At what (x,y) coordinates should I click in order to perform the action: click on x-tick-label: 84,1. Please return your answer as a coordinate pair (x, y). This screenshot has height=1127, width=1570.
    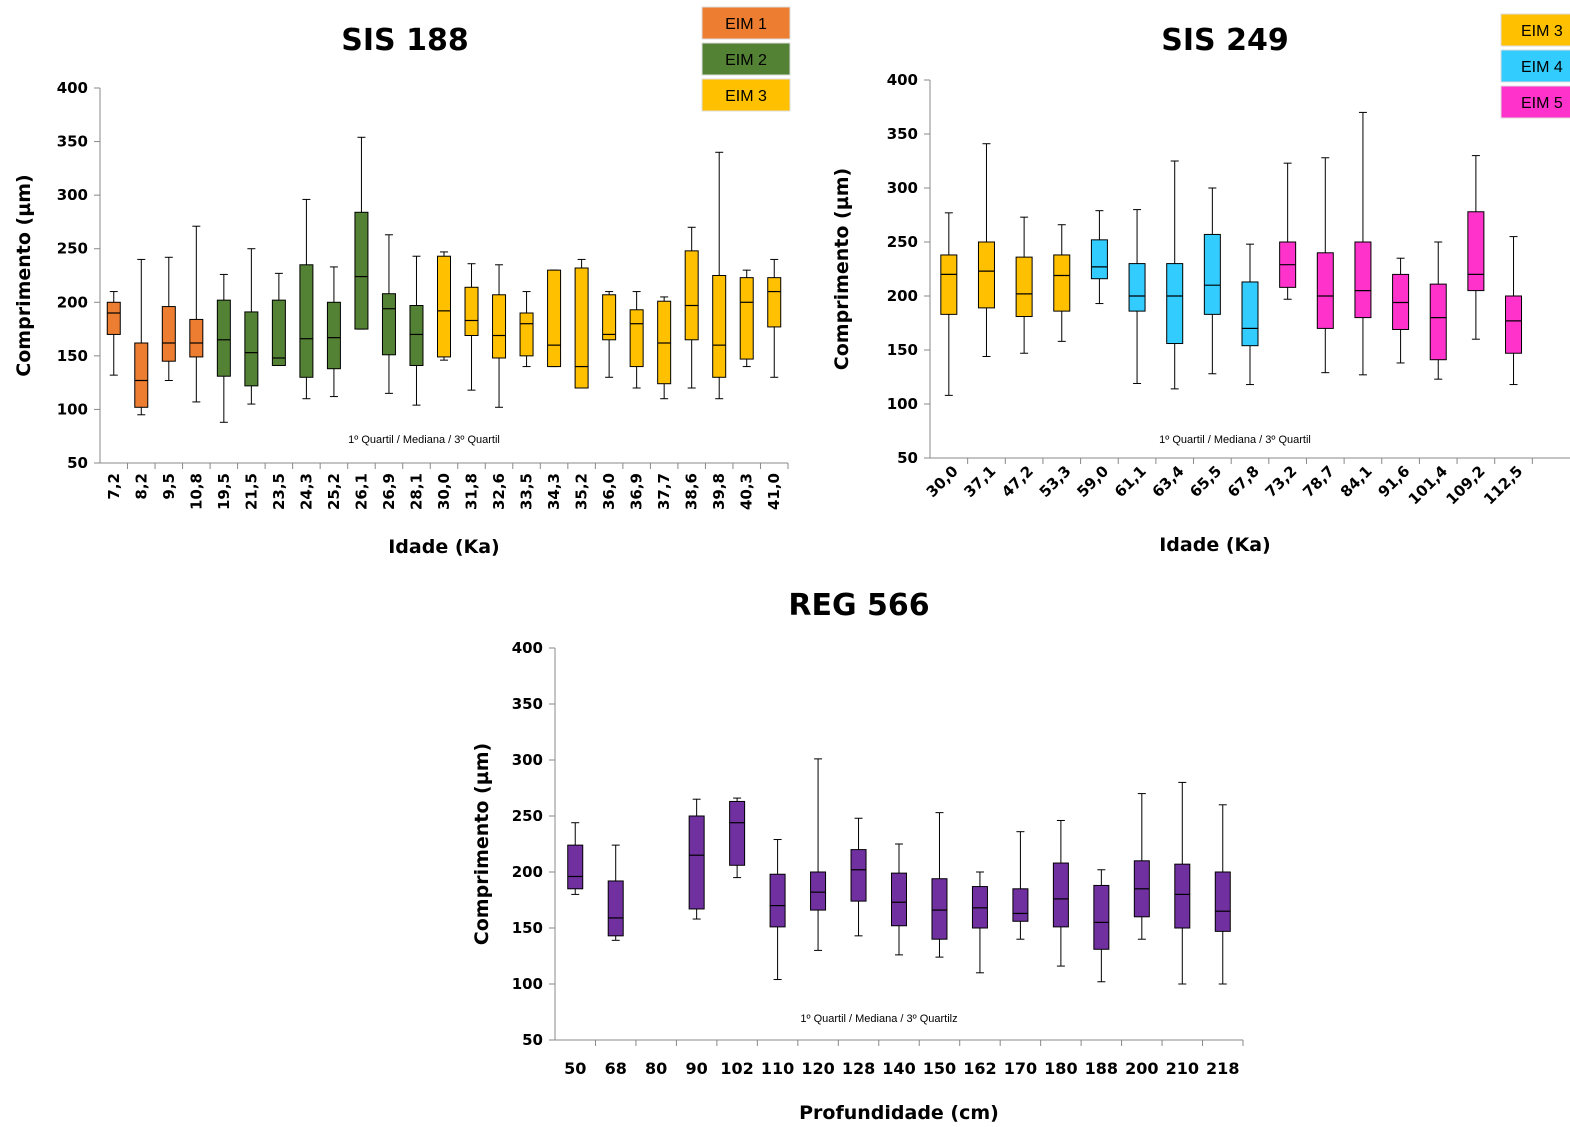
    Looking at the image, I should click on (1356, 481).